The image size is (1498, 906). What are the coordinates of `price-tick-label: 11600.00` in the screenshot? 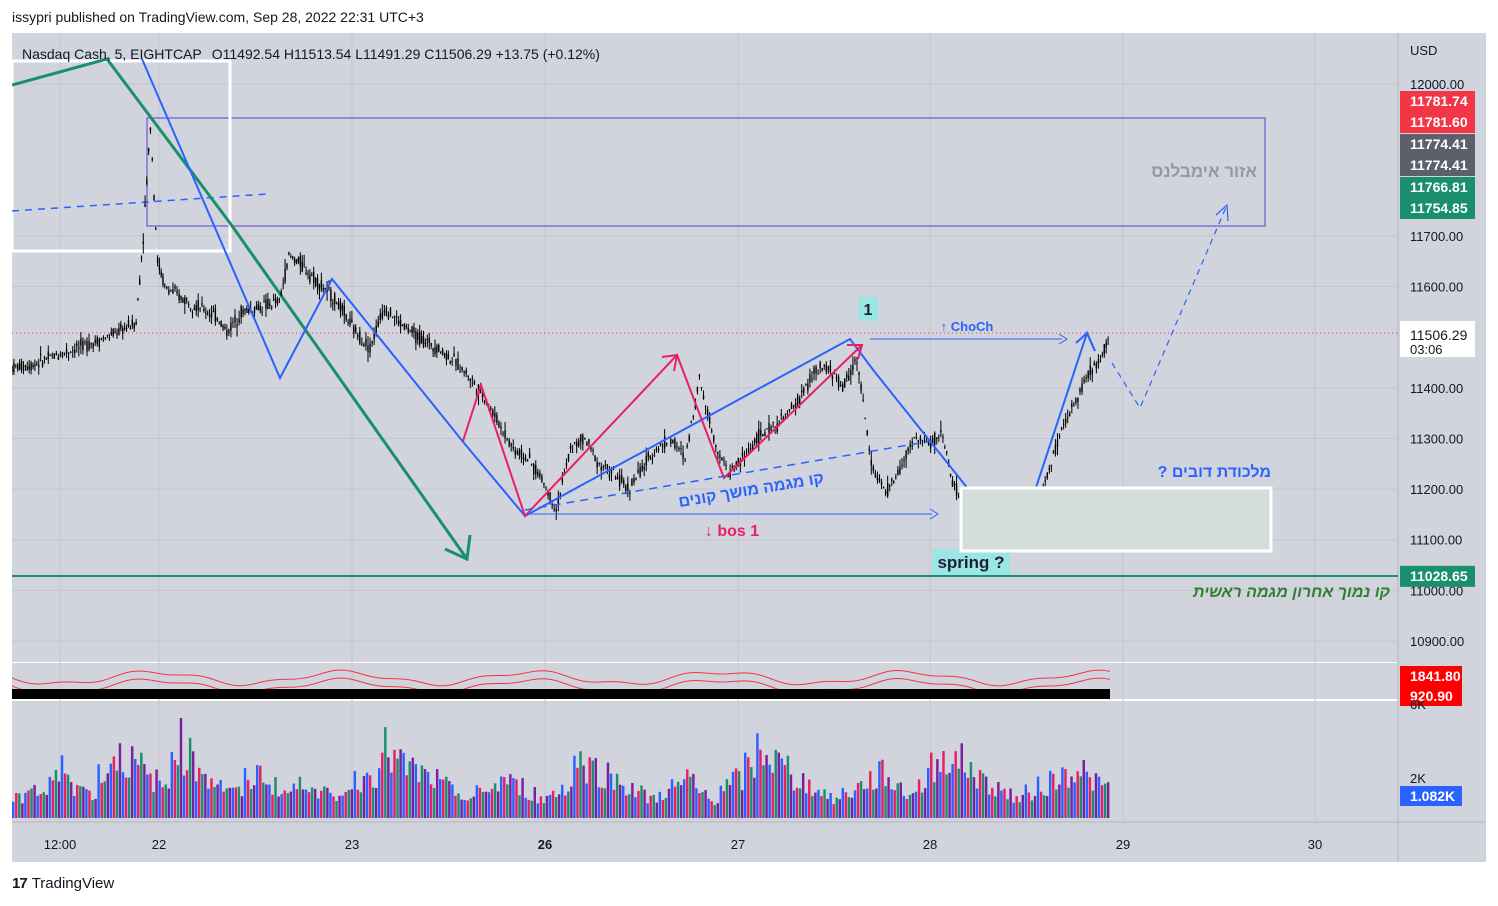 It's located at (1436, 287).